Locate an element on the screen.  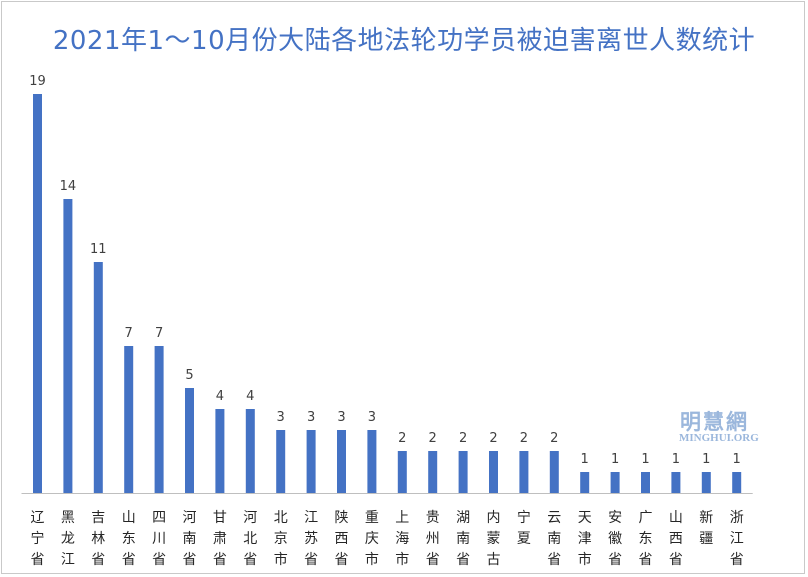
category-label-4: 四川省 is located at coordinates (159, 539).